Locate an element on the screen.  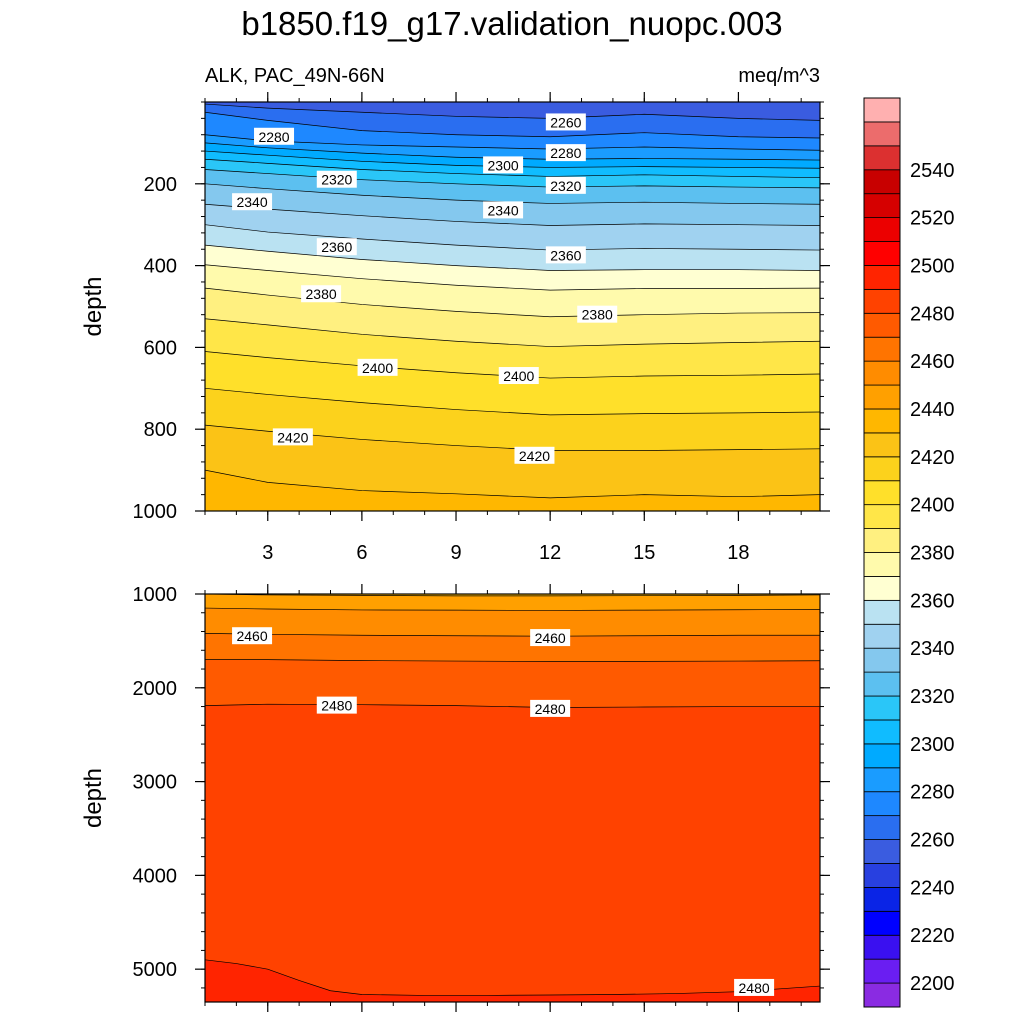
contour-label-text: 2260 is located at coordinates (565, 122).